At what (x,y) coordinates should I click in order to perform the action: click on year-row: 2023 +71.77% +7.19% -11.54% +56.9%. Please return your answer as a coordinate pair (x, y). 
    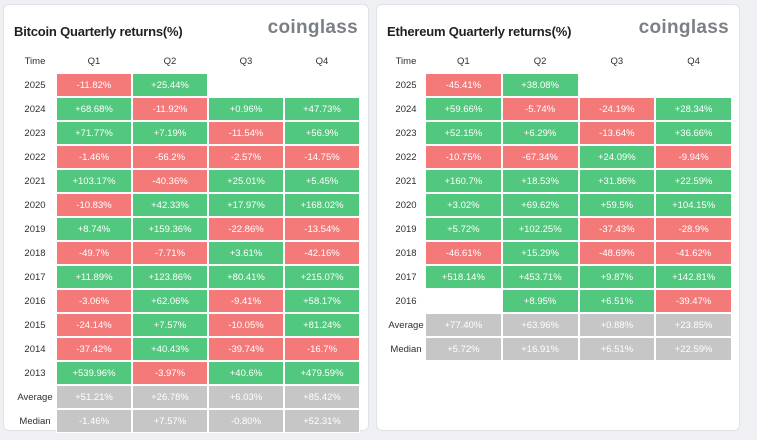
    Looking at the image, I should click on (187, 133).